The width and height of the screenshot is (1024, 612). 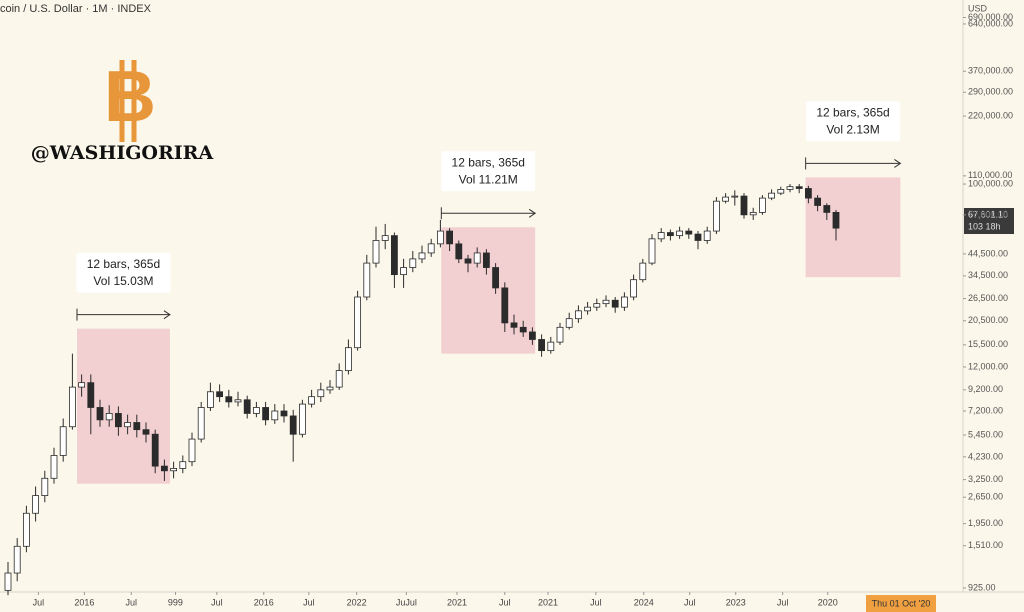 What do you see at coordinates (736, 602) in the screenshot?
I see `x-tick-label: 2023` at bounding box center [736, 602].